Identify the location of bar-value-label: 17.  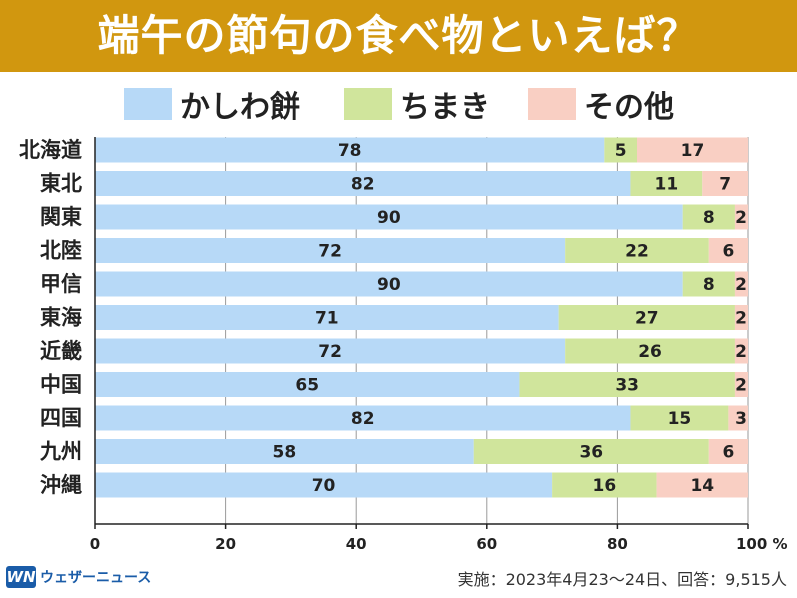
(693, 151).